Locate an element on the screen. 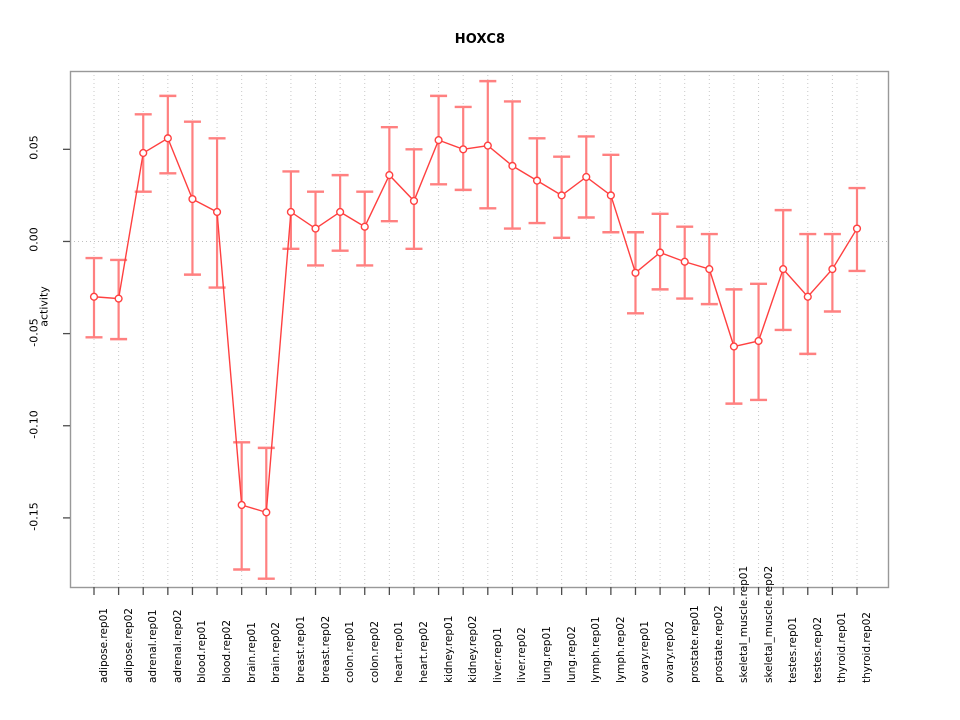 This screenshot has width=960, height=720. x-tick-label: heart.rep01 is located at coordinates (399, 652).